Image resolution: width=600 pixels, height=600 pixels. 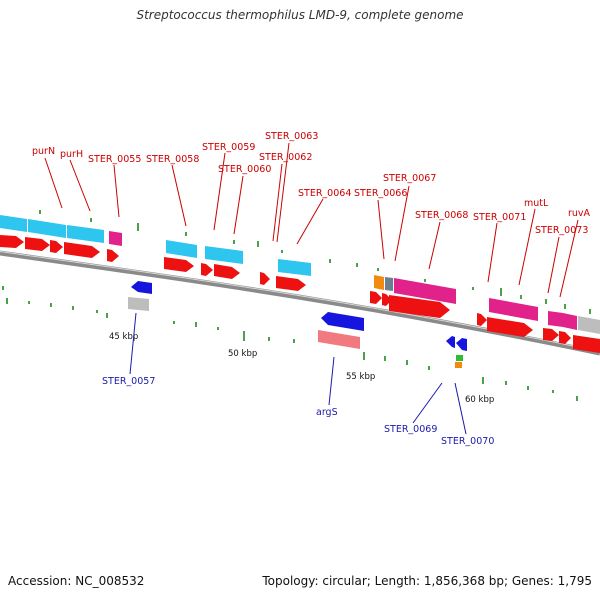 What do you see at coordinates (479, 400) in the screenshot?
I see `scale-label-60kbp: 60 kbp` at bounding box center [479, 400].